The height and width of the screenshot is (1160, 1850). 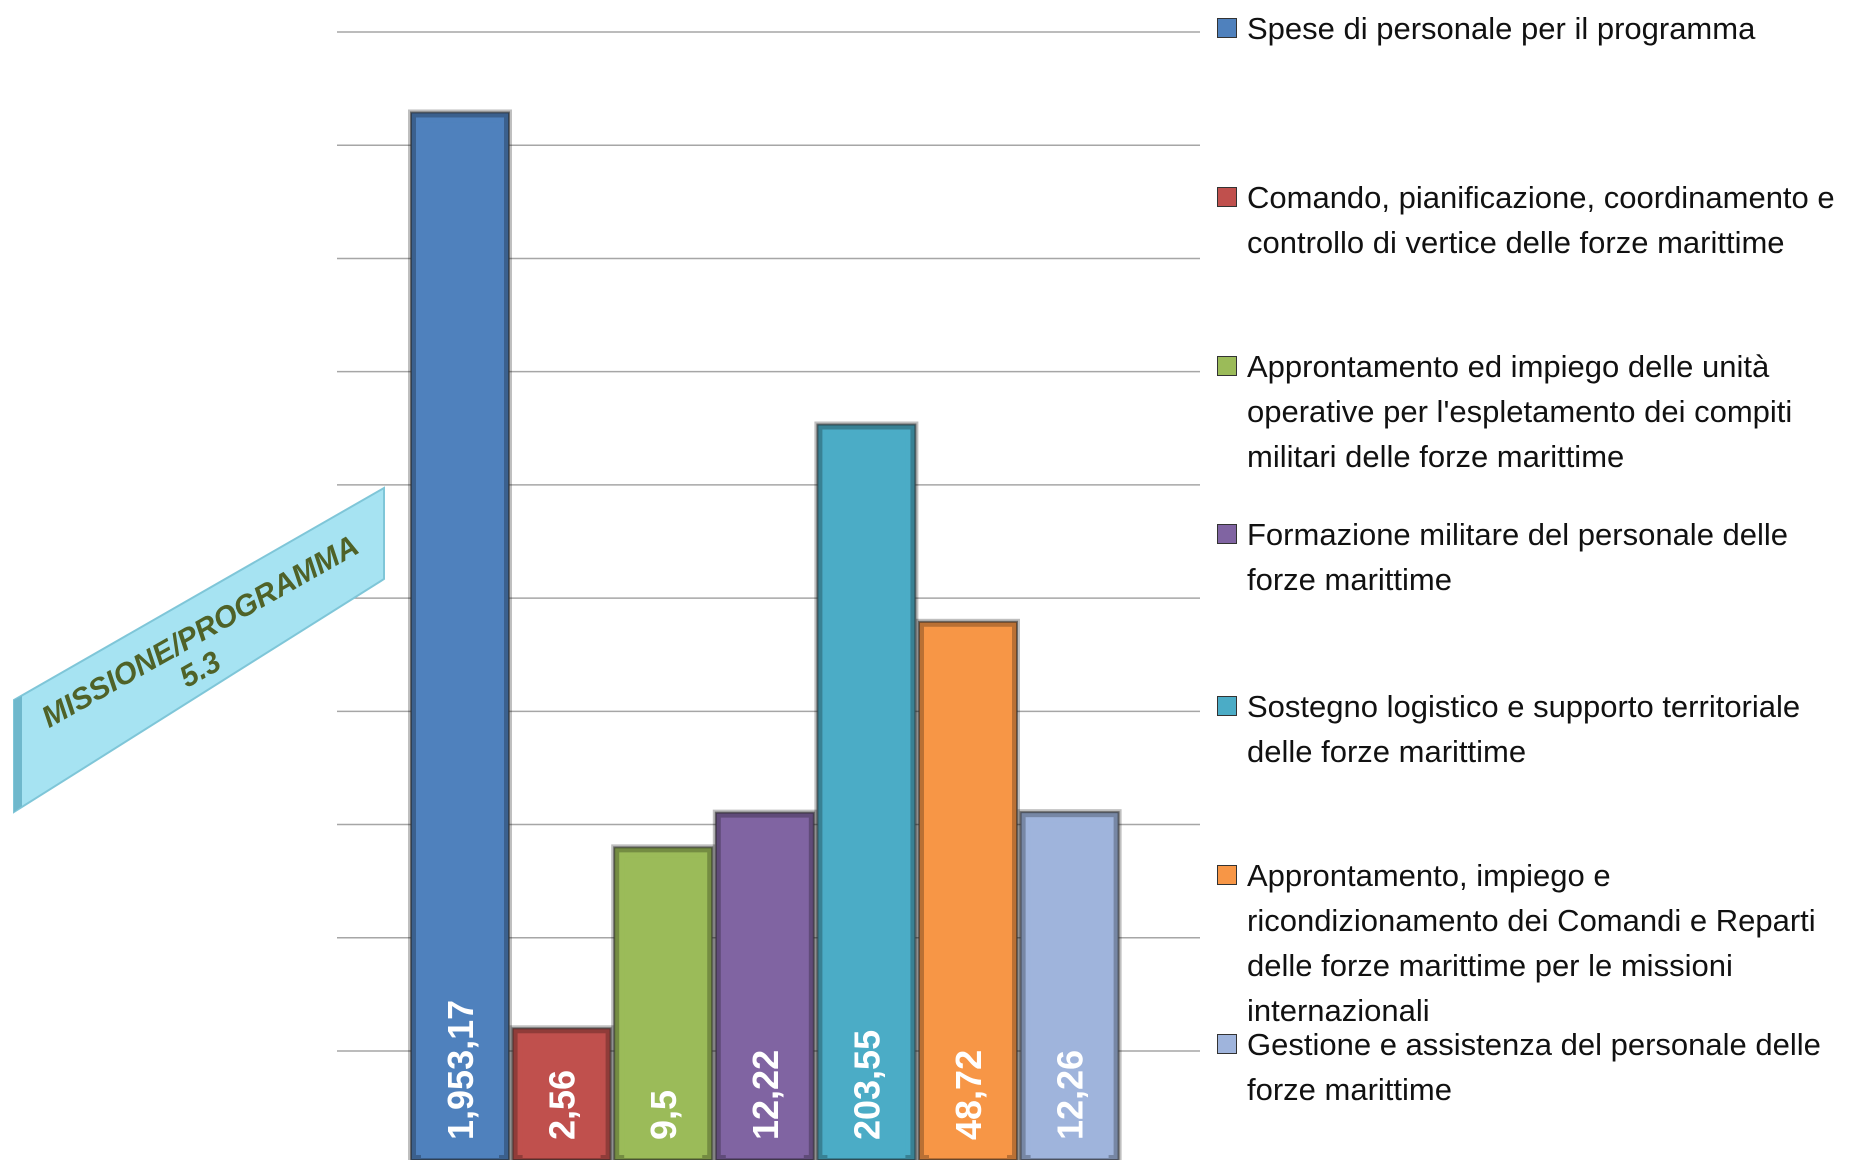 I want to click on annotation-text: MISSIONE/PROGRAMMA, so click(x=200, y=631).